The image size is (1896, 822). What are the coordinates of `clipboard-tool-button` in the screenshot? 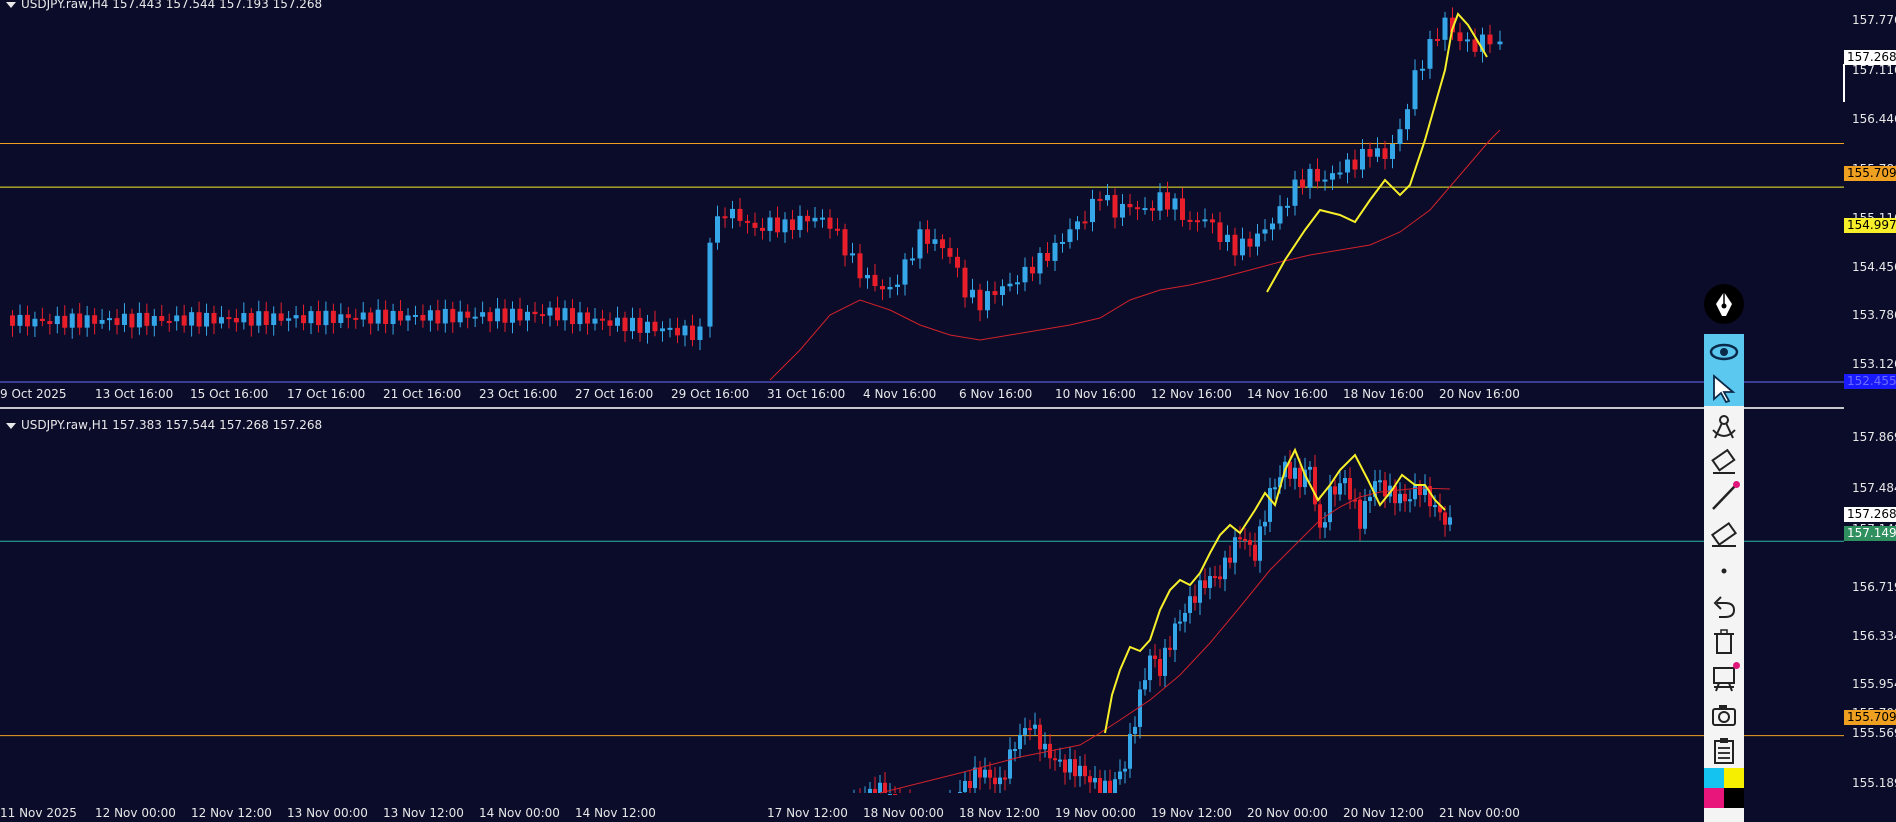 It's located at (1724, 750).